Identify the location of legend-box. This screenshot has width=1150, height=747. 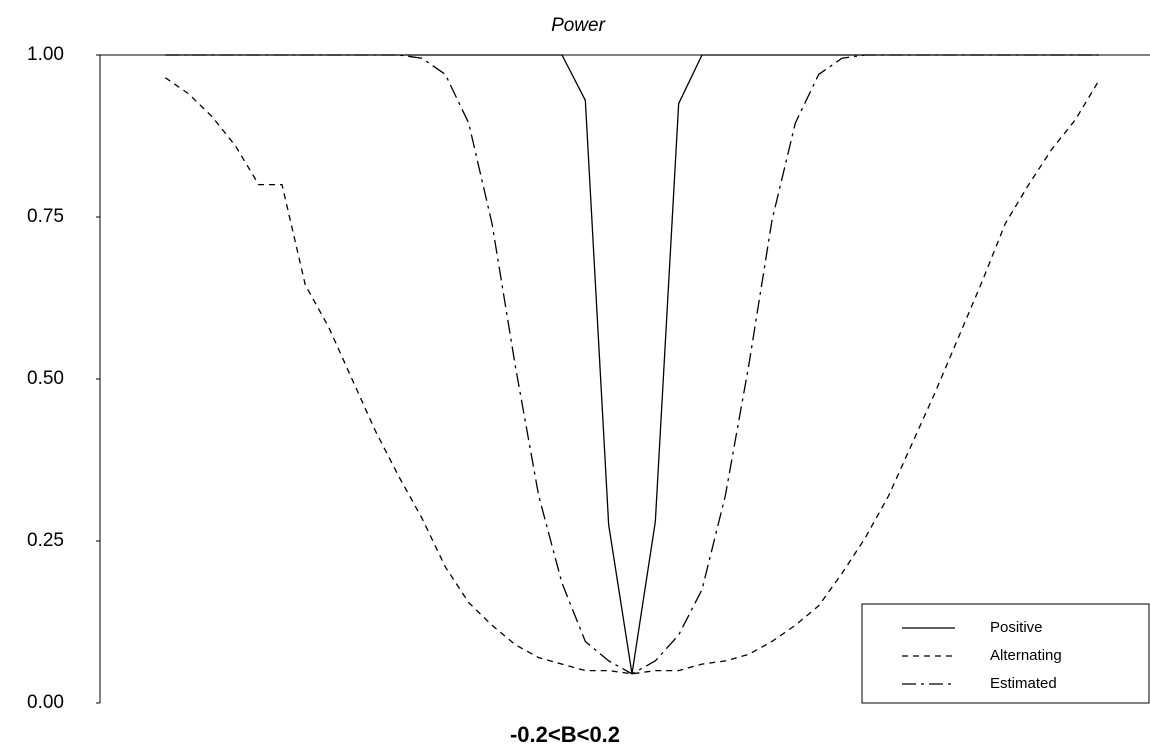
(1005, 653).